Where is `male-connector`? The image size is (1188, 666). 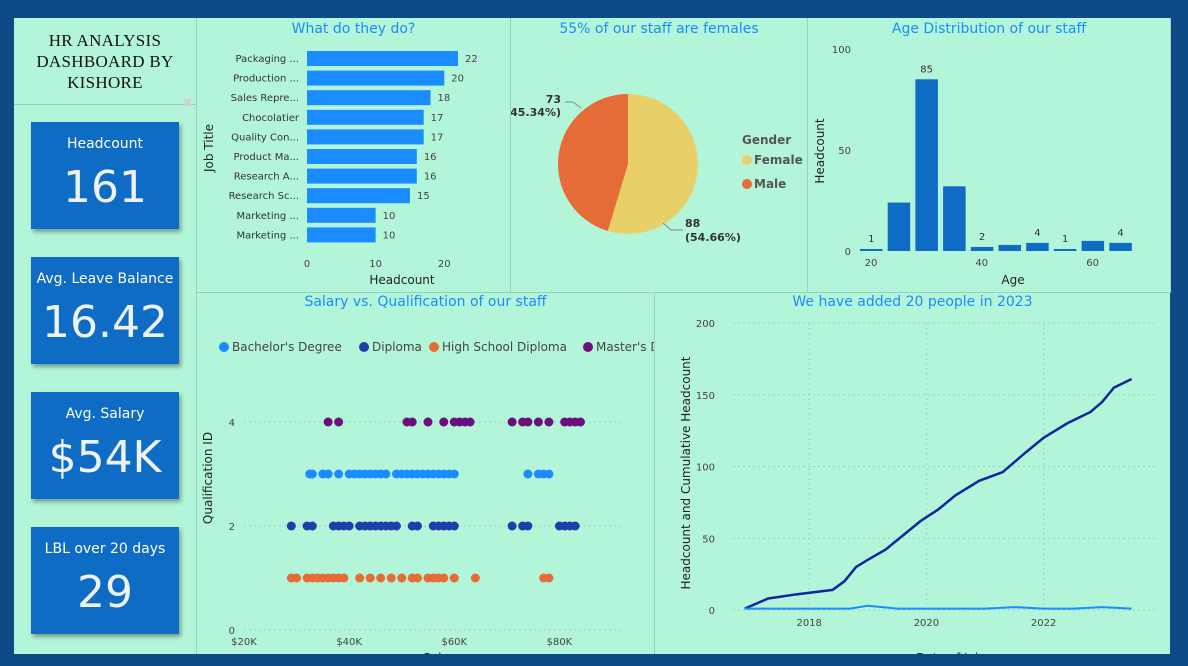
male-connector is located at coordinates (573, 105).